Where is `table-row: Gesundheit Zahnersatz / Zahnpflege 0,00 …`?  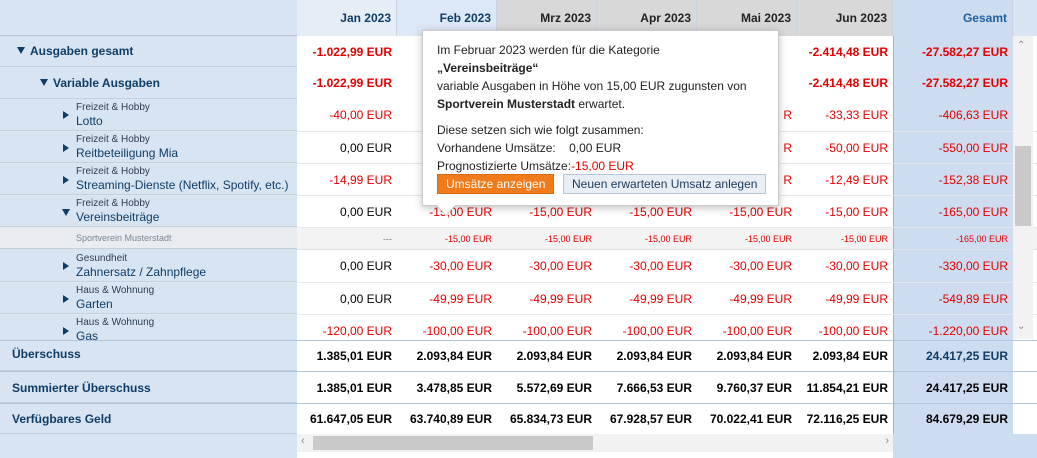
table-row: Gesundheit Zahnersatz / Zahnpflege 0,00 … is located at coordinates (518, 266).